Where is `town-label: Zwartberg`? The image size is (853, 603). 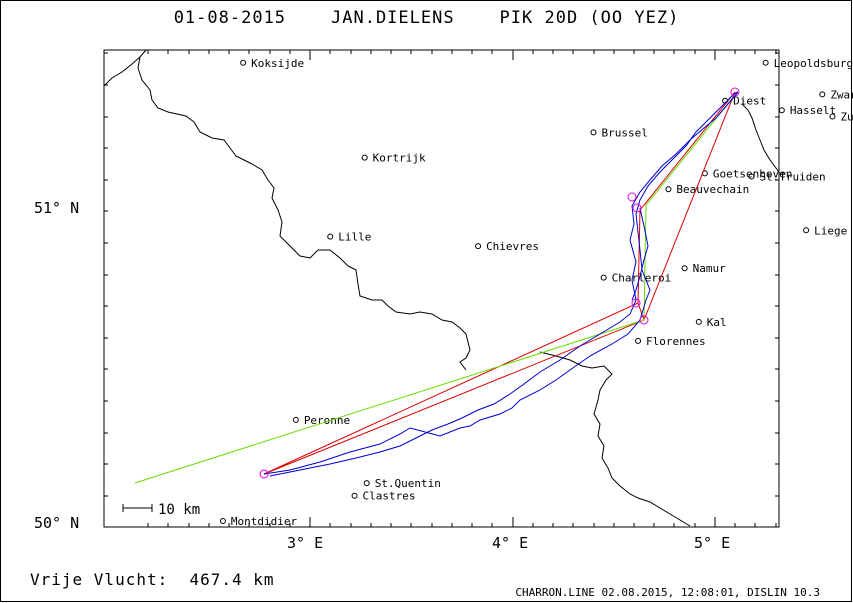
town-label: Zwartberg is located at coordinates (841, 94).